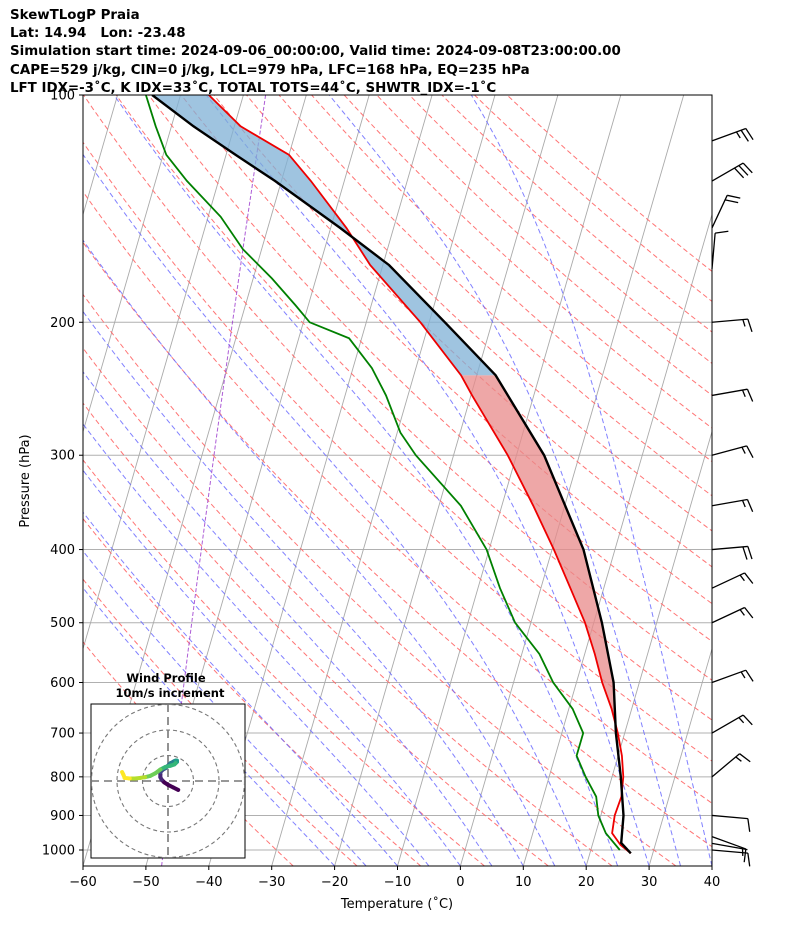 Image resolution: width=794 pixels, height=937 pixels. I want to click on wind-barbs, so click(732, 497).